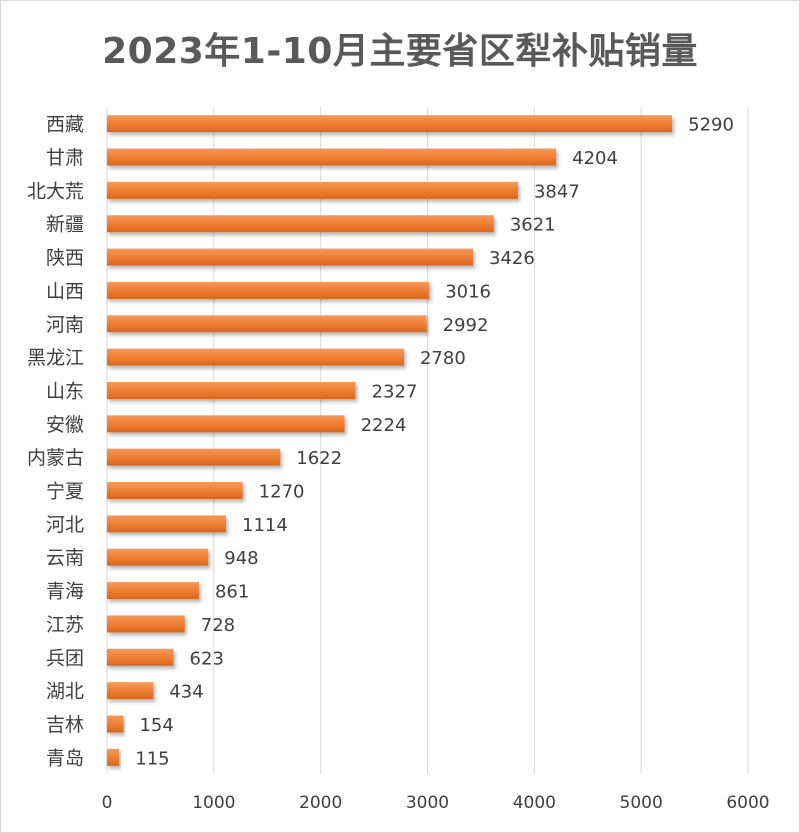 The image size is (800, 833). Describe the element at coordinates (533, 225) in the screenshot. I see `data-label: 3621` at that location.